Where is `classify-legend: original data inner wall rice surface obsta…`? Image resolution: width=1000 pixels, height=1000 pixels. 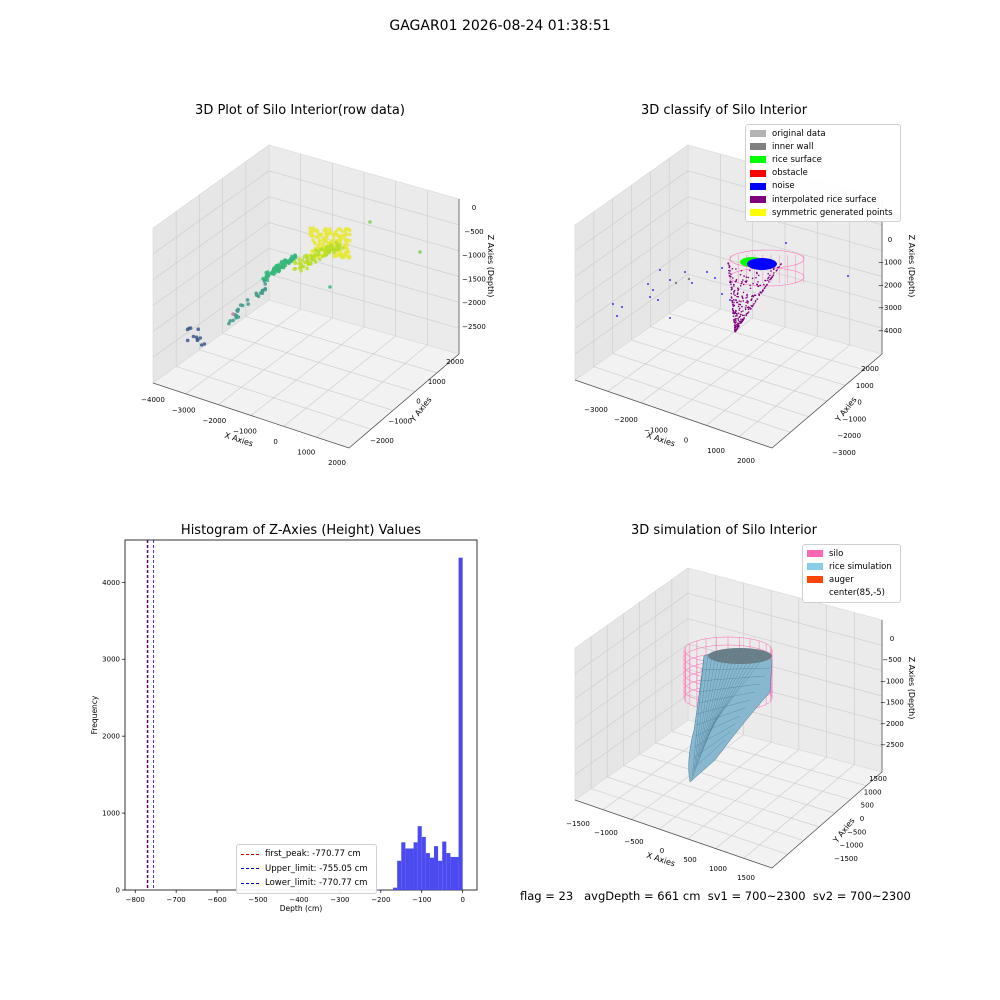 classify-legend: original data inner wall rice surface obsta… is located at coordinates (823, 173).